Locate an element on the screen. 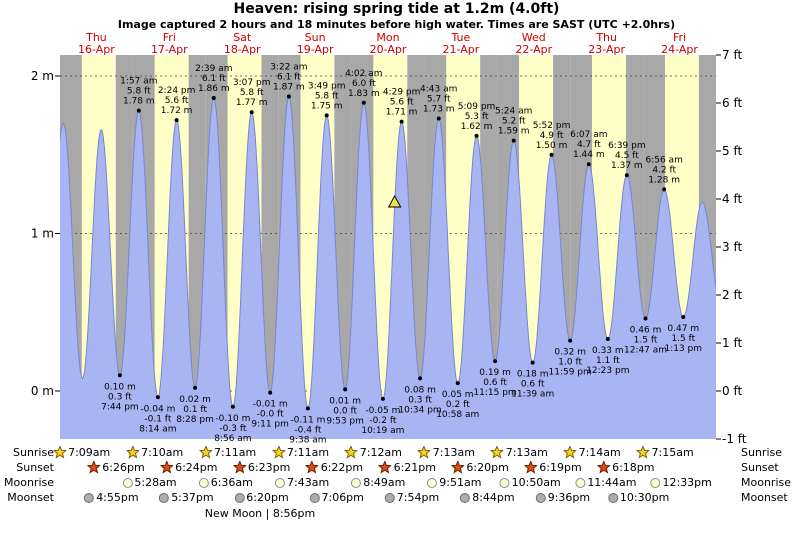  moonrise-entry: 12:33pm is located at coordinates (681, 482).